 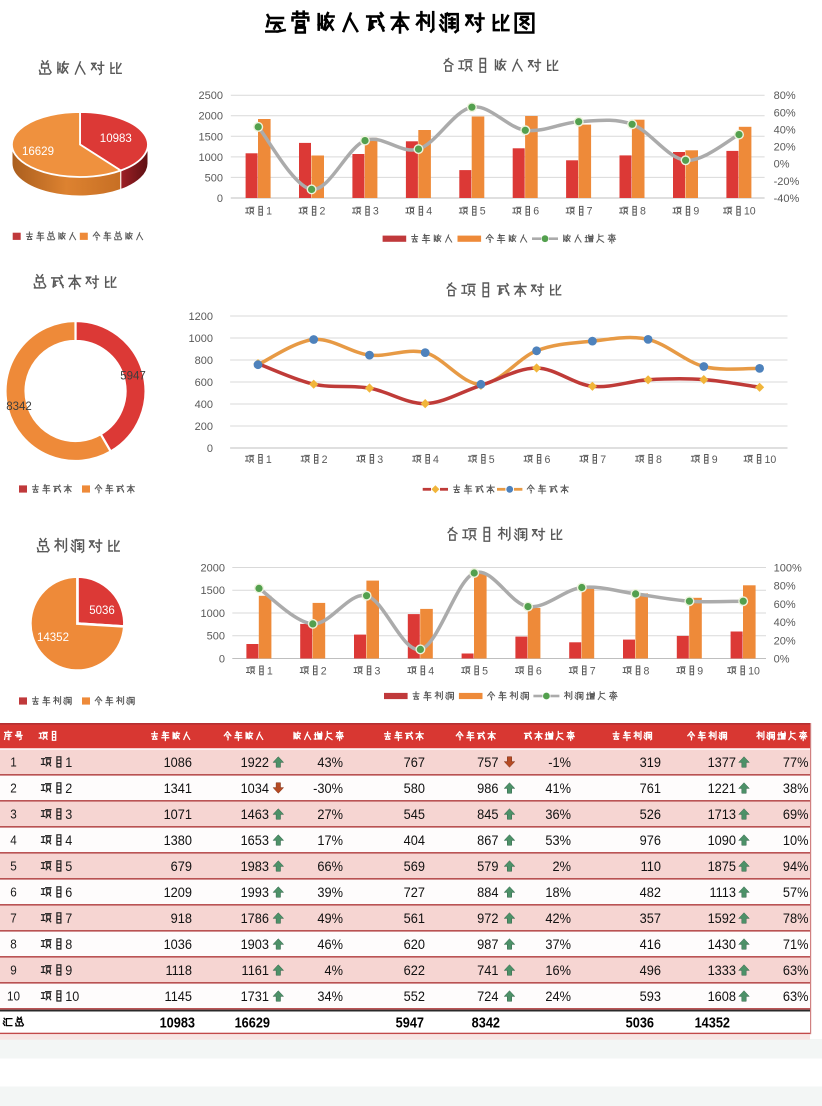 What do you see at coordinates (414, 762) in the screenshot?
I see `svg-text: 767` at bounding box center [414, 762].